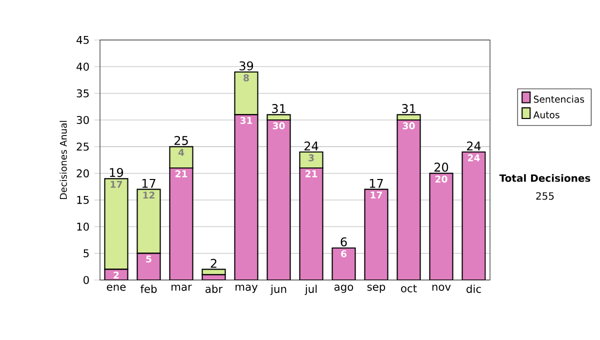  Describe the element at coordinates (474, 158) in the screenshot. I see `data-label: 24` at that location.